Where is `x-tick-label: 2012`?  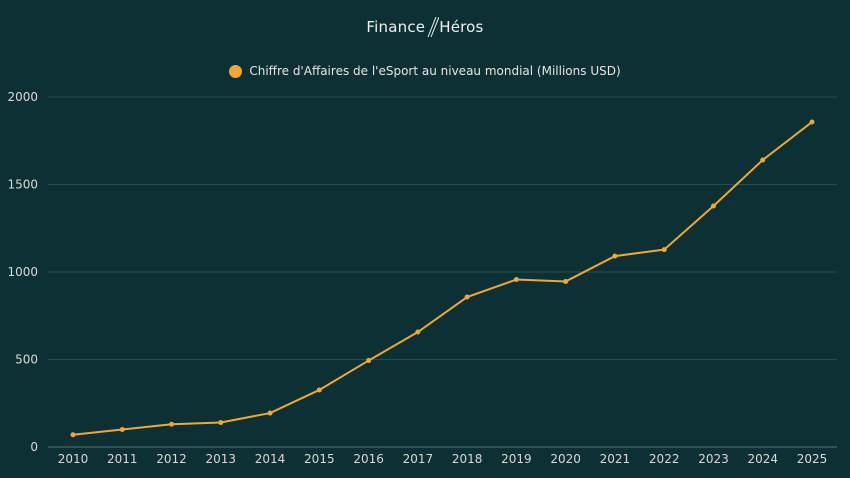 x-tick-label: 2012 is located at coordinates (171, 459).